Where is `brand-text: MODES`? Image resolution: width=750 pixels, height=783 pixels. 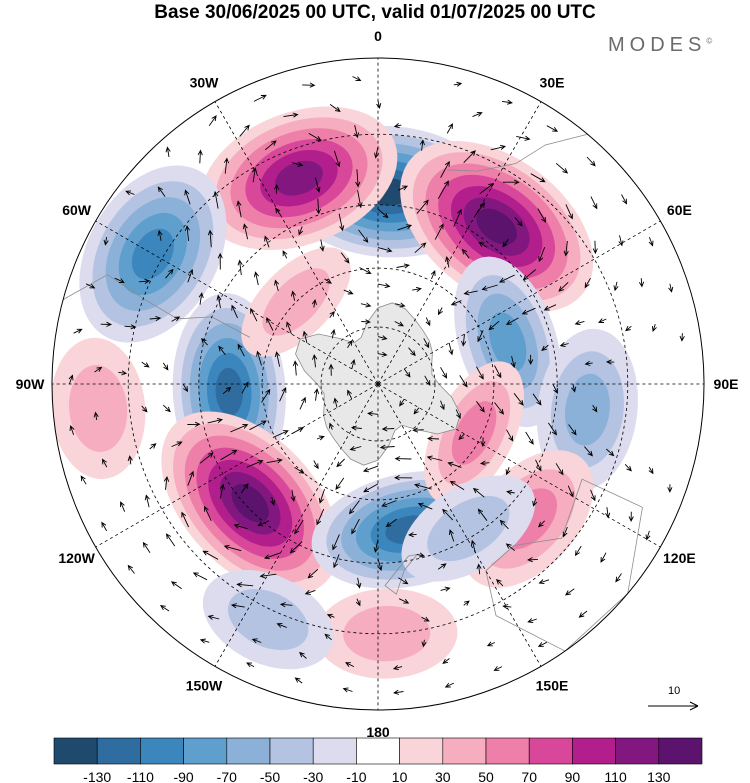
brand-text: MODES is located at coordinates (657, 45).